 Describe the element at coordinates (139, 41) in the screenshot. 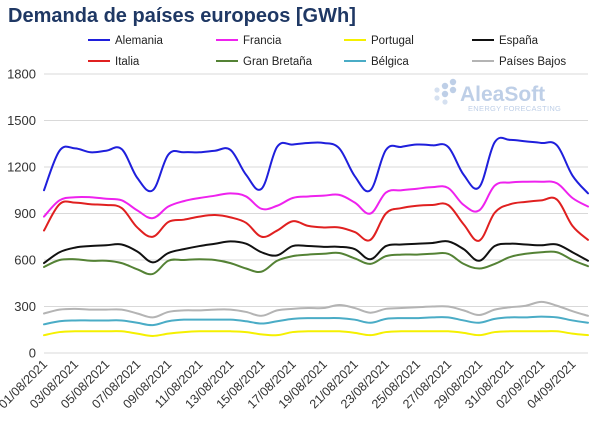

I see `legend-label-alemania: Alemania` at that location.